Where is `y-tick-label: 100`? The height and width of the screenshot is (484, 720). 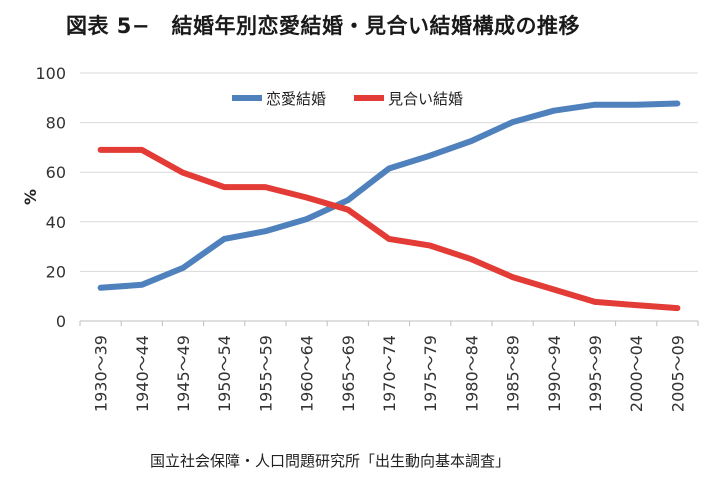
y-tick-label: 100 is located at coordinates (50, 73).